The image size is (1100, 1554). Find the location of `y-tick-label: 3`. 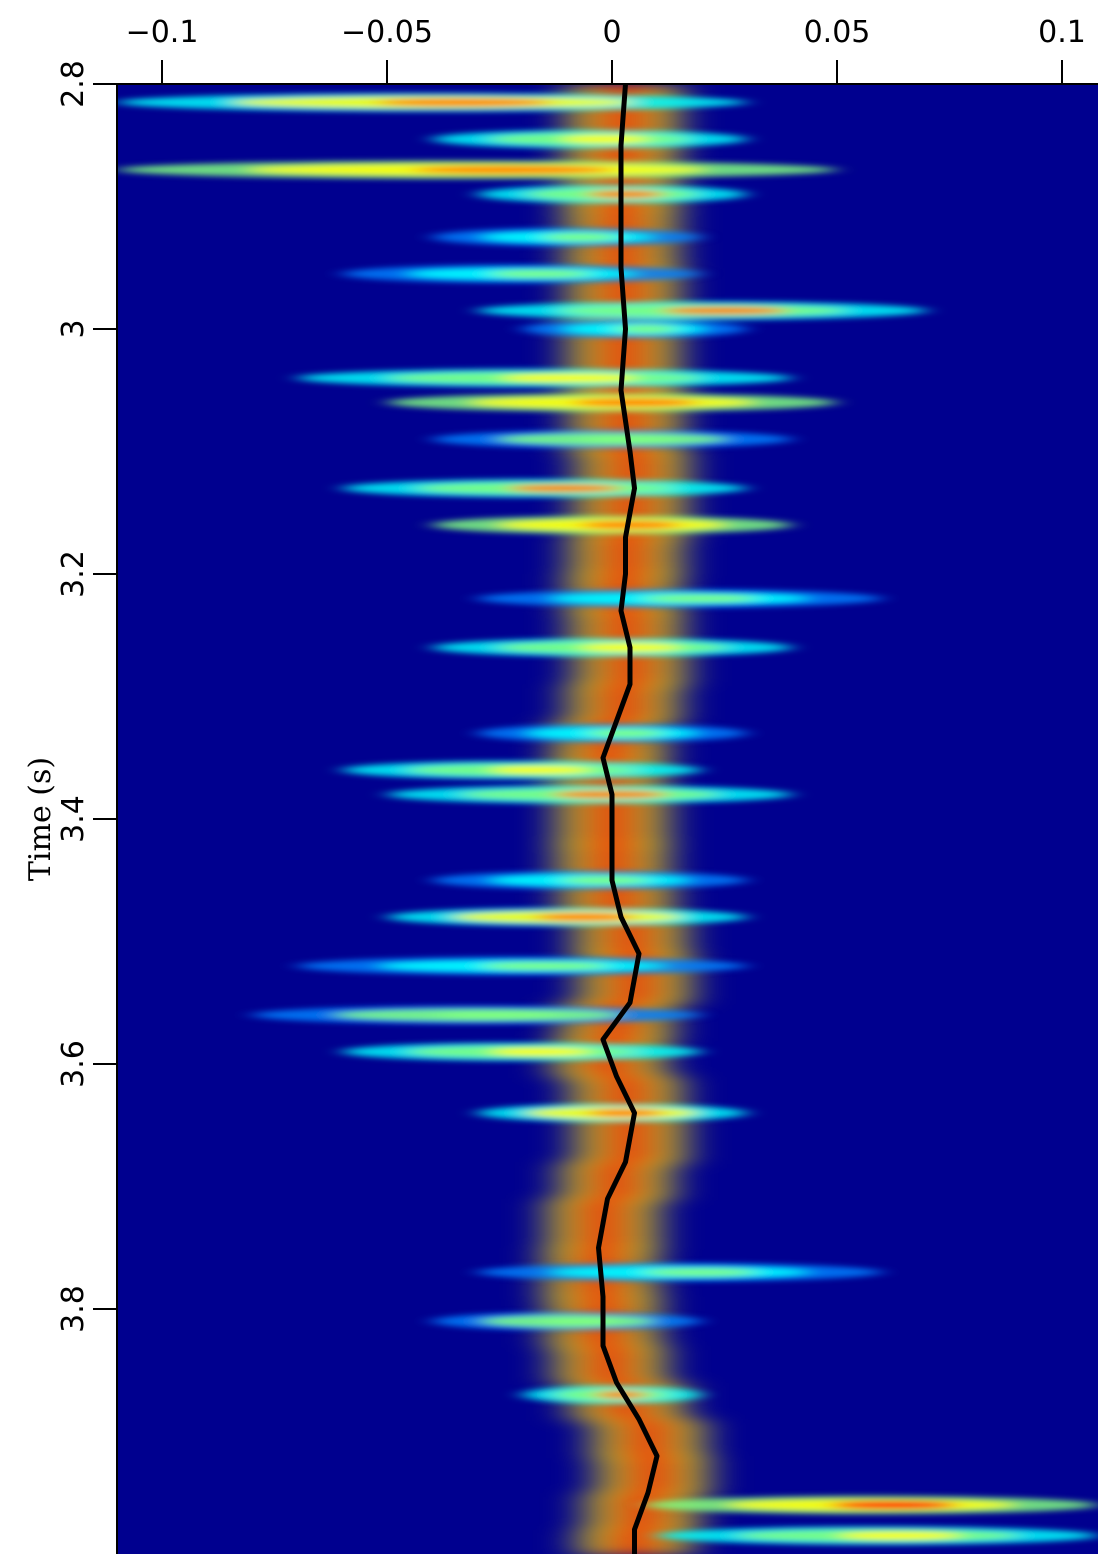

y-tick-label: 3 is located at coordinates (73, 328).